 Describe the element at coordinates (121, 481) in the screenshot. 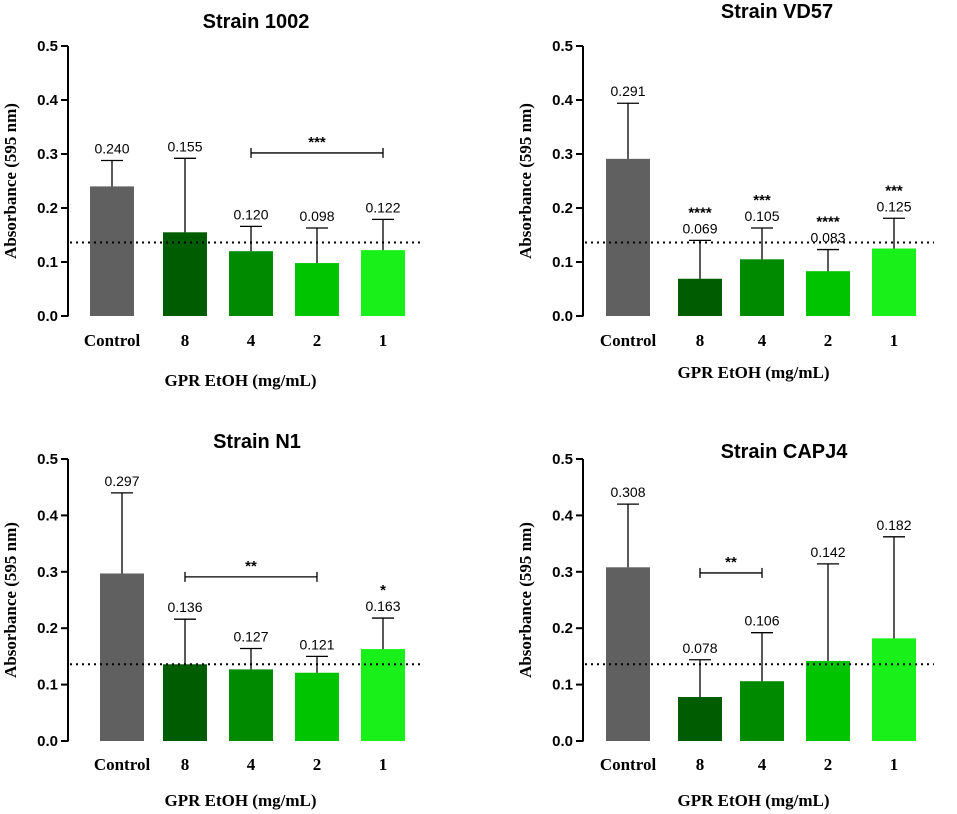

I see `value-label: 0.297` at that location.